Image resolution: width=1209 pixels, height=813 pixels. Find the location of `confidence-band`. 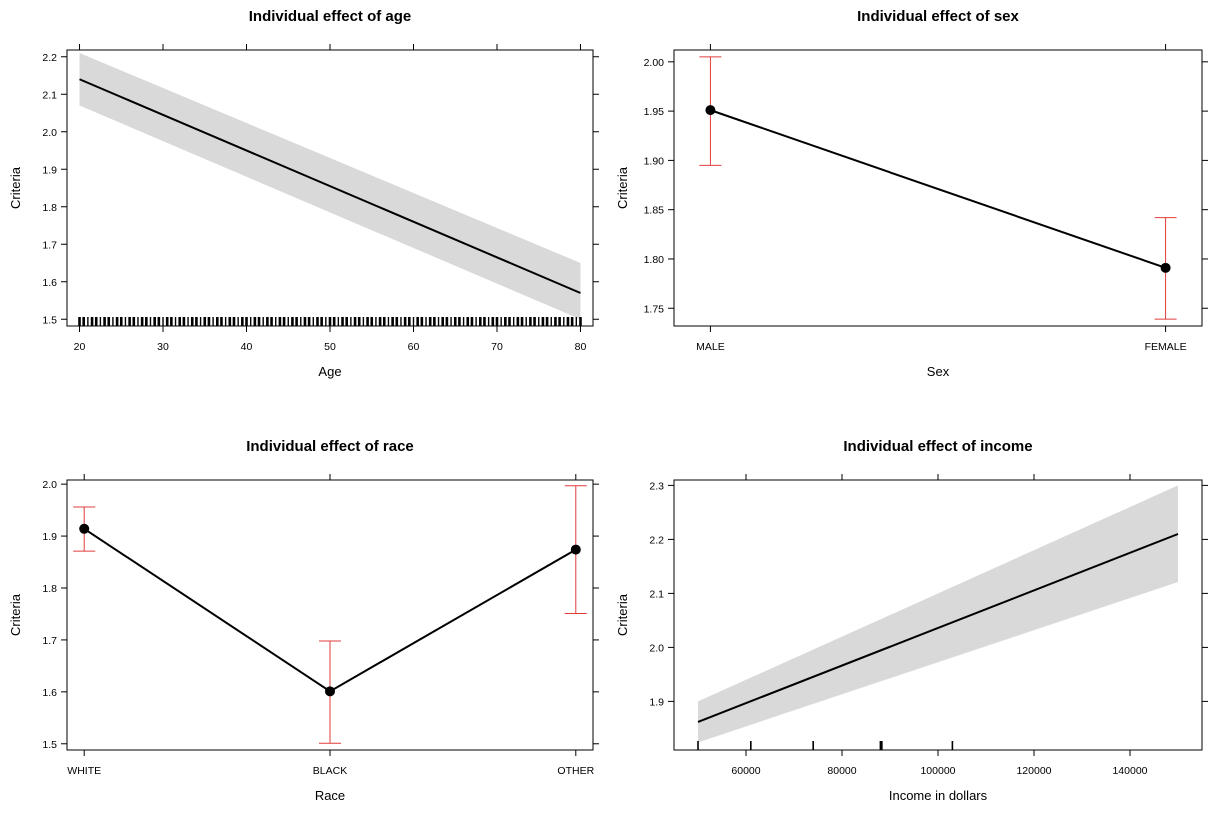

confidence-band is located at coordinates (938, 614).